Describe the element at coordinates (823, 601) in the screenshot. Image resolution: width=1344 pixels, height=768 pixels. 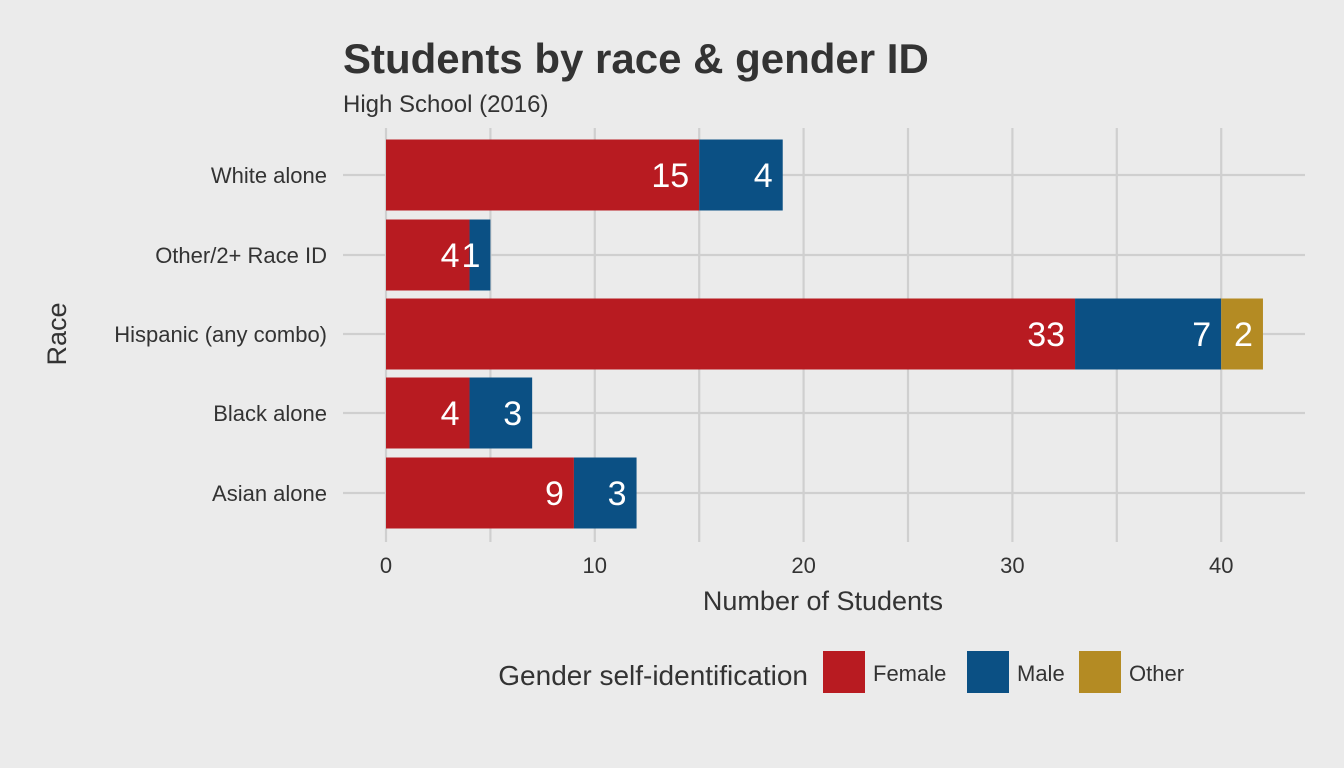
I see `x-axis-title: Number of Students` at that location.